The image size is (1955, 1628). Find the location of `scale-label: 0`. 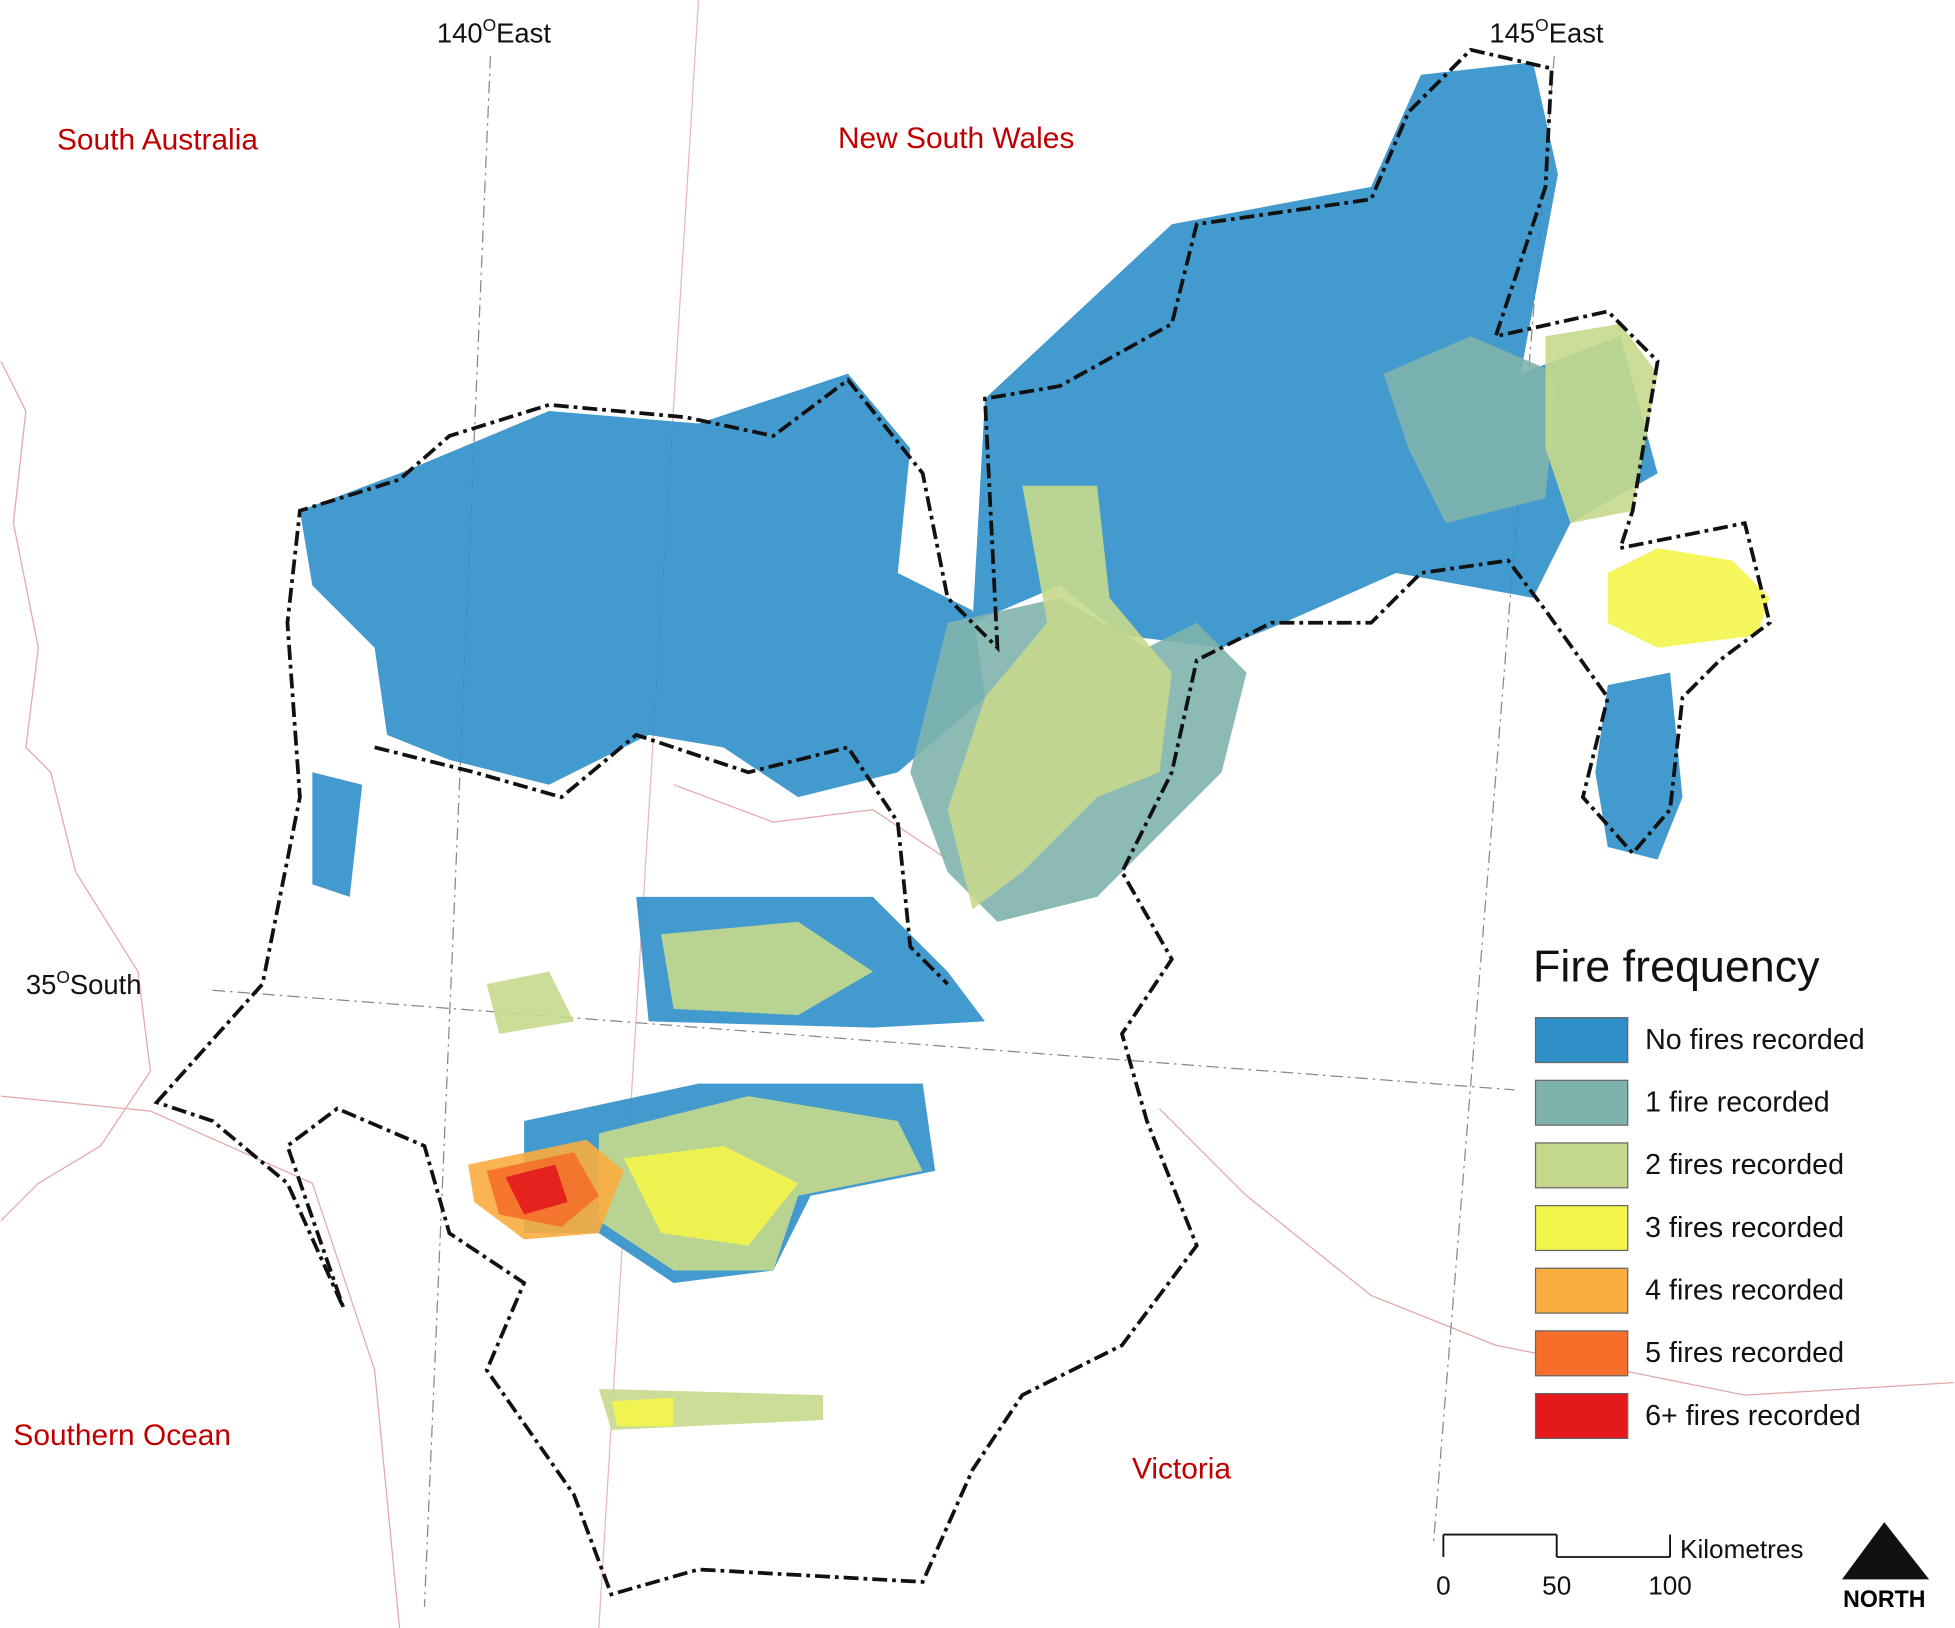

scale-label: 0 is located at coordinates (1443, 1585).